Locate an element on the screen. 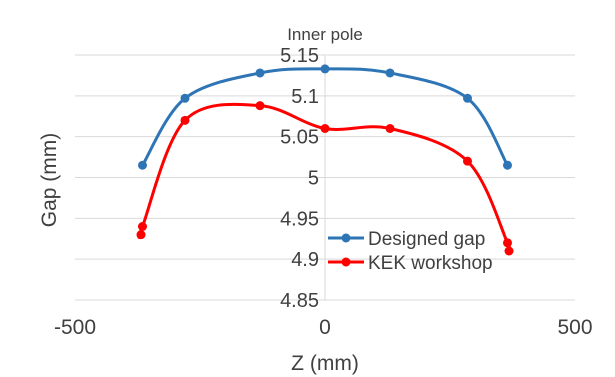 The height and width of the screenshot is (377, 615). y-tick-label: 4.95 is located at coordinates (299, 219).